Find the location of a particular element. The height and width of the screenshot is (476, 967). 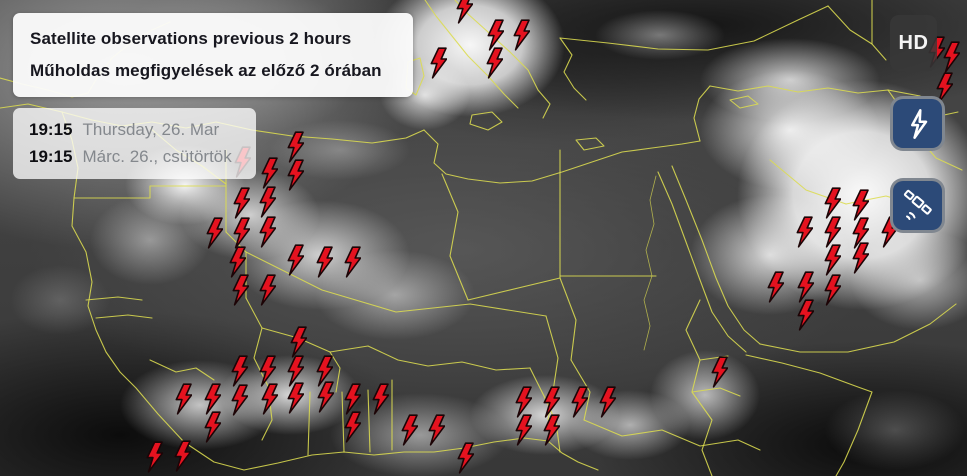

title-secondary: Műholdas megfigyelések az előző 2 órában is located at coordinates (206, 70).